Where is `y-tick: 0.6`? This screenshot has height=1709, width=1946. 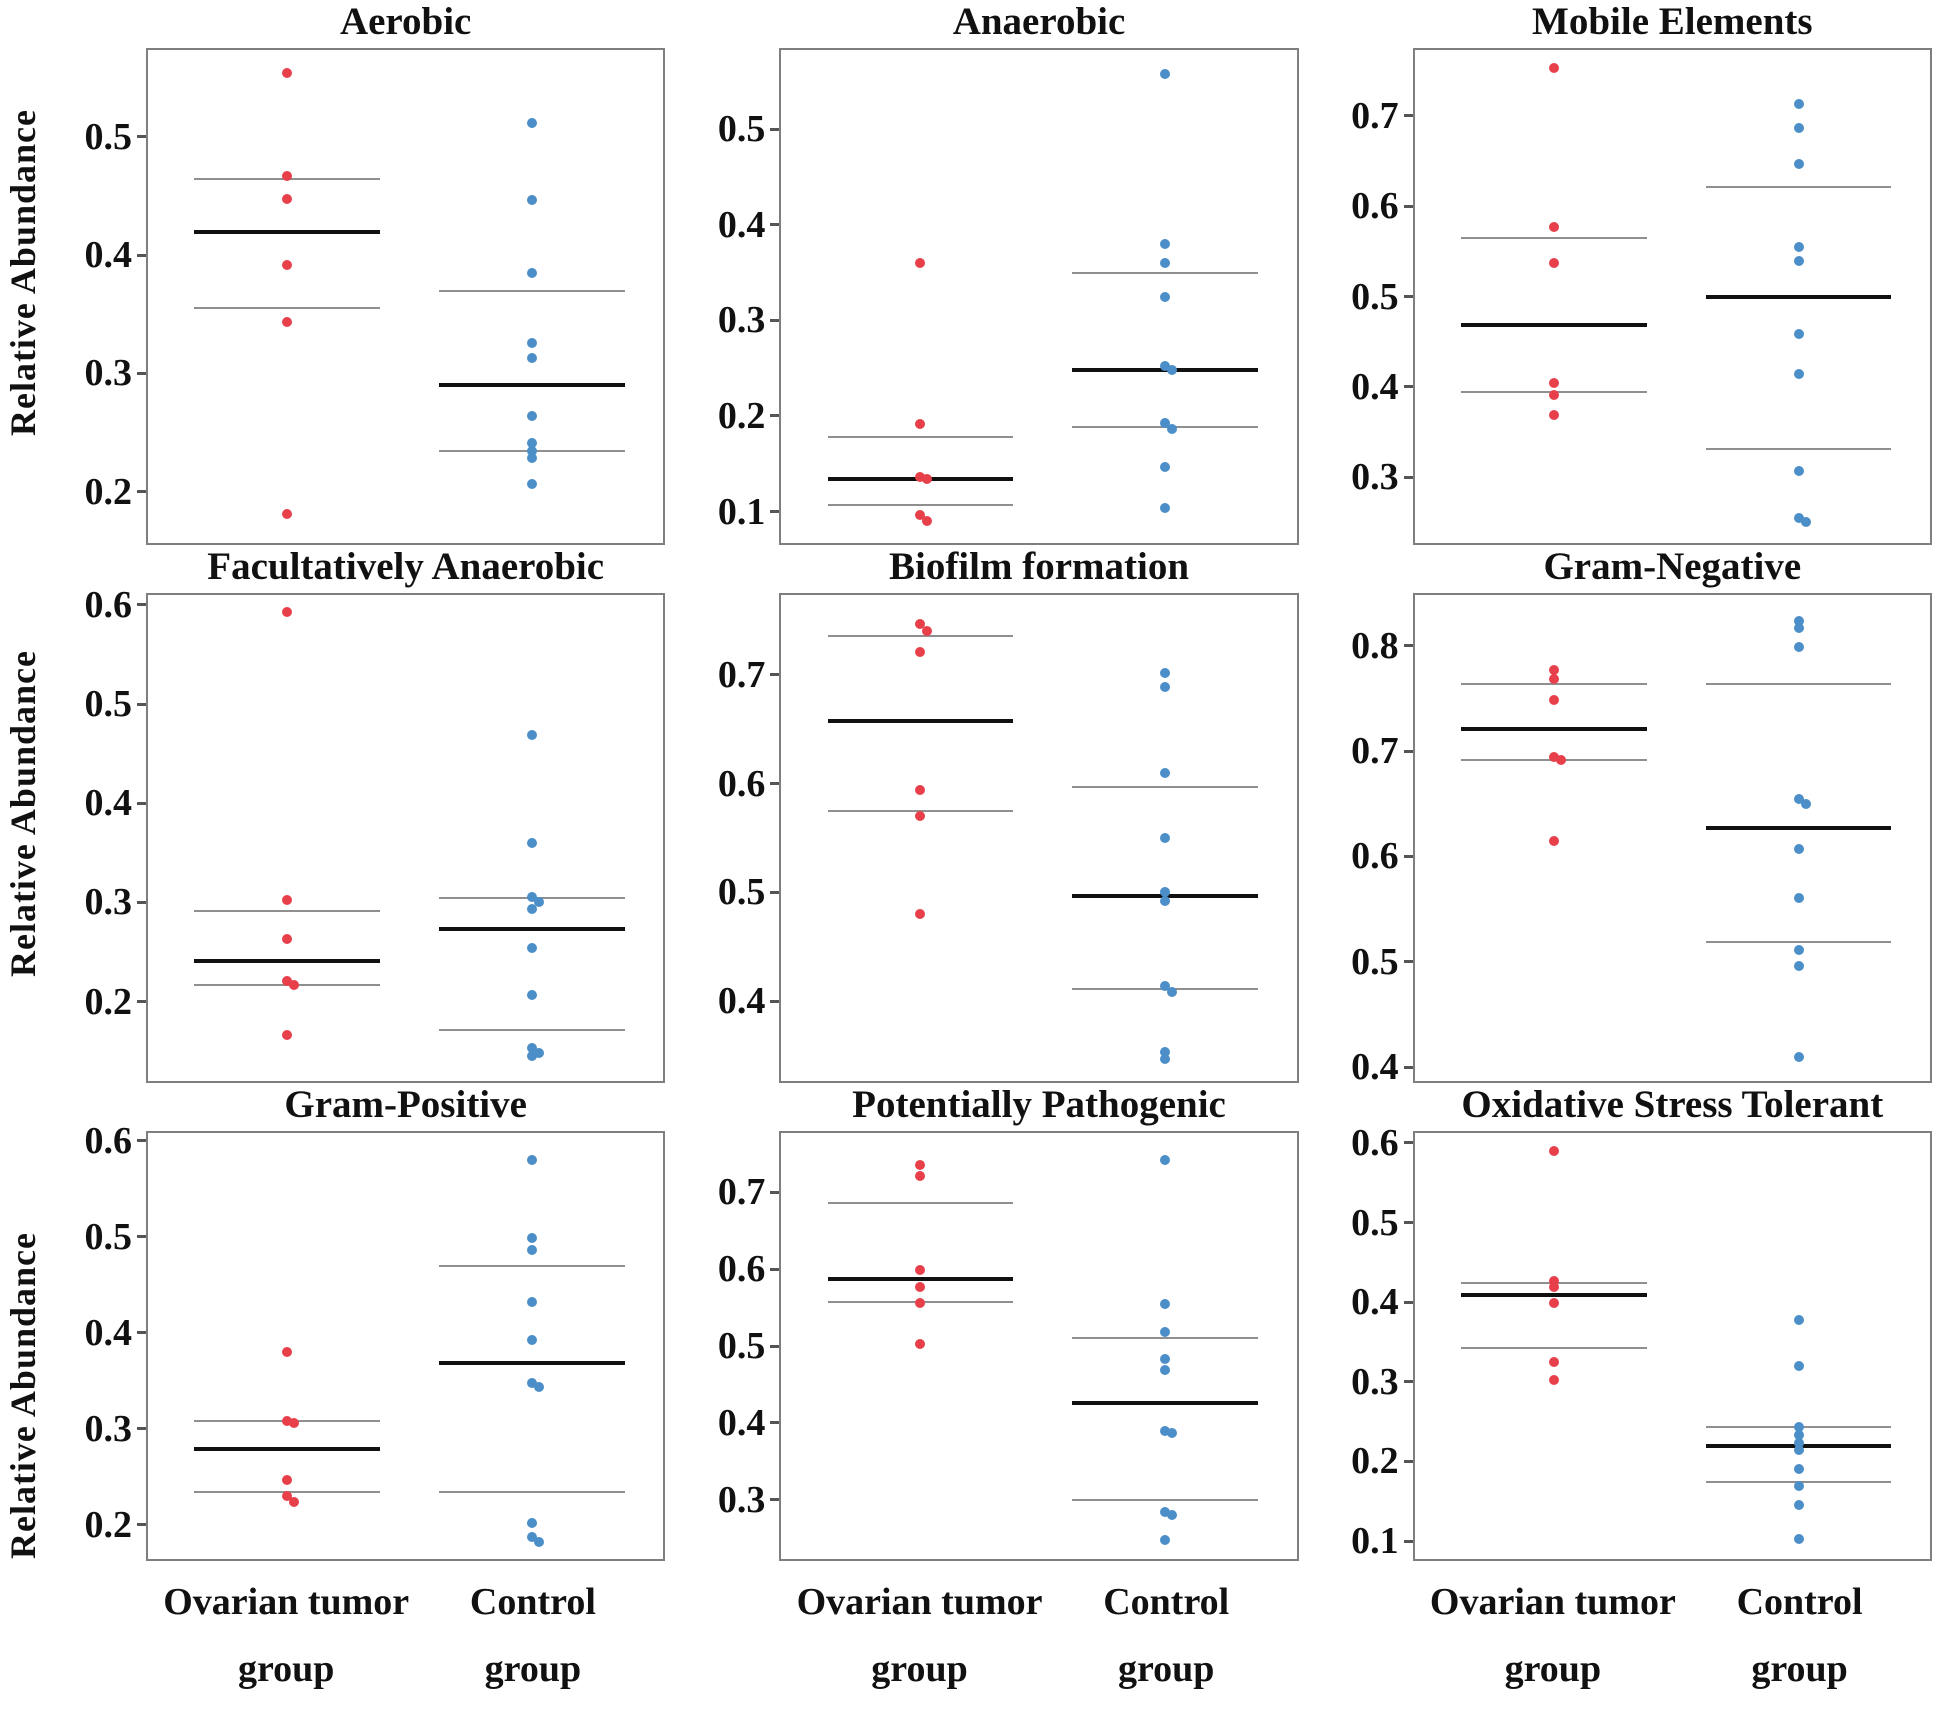 y-tick: 0.6 is located at coordinates (1382, 1143).